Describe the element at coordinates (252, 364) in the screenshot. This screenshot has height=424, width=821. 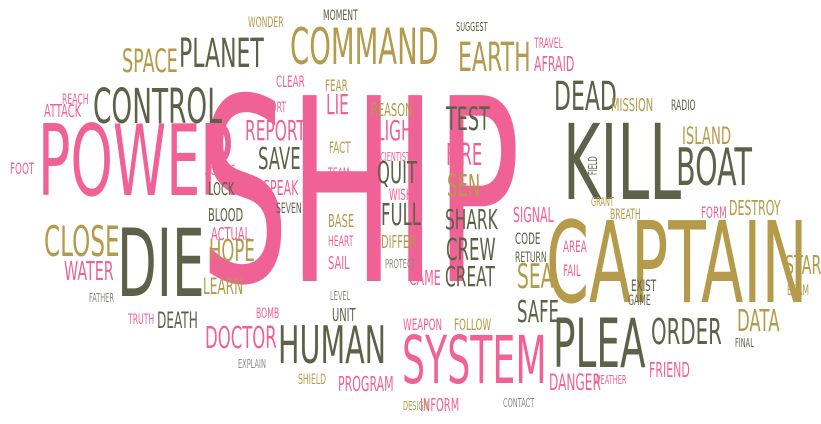
I see `word-explain: EXPLAIN` at that location.